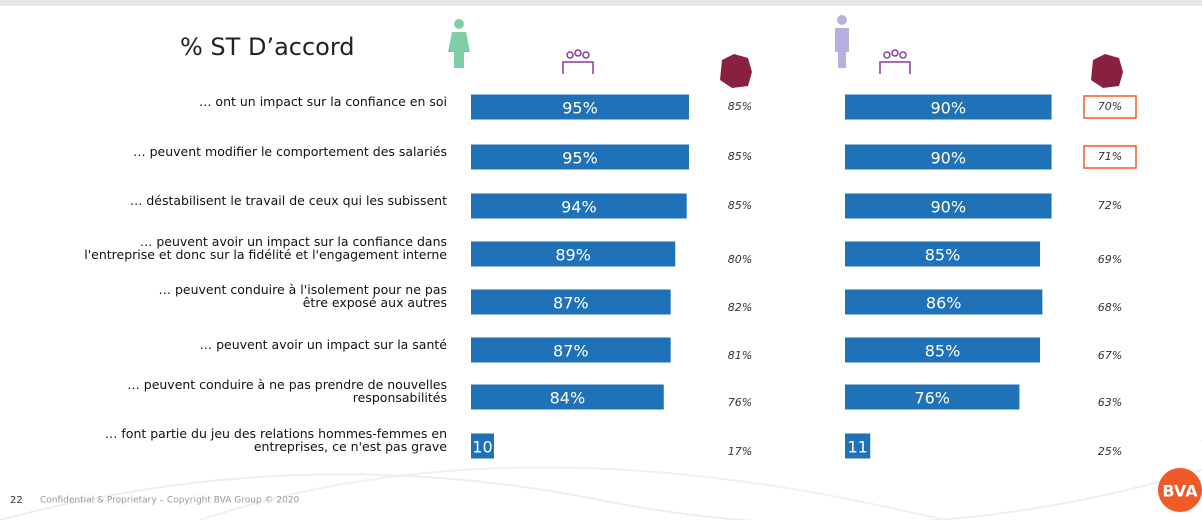 Image resolution: width=1202 pixels, height=520 pixels. I want to click on france-value: 71%, so click(1110, 156).